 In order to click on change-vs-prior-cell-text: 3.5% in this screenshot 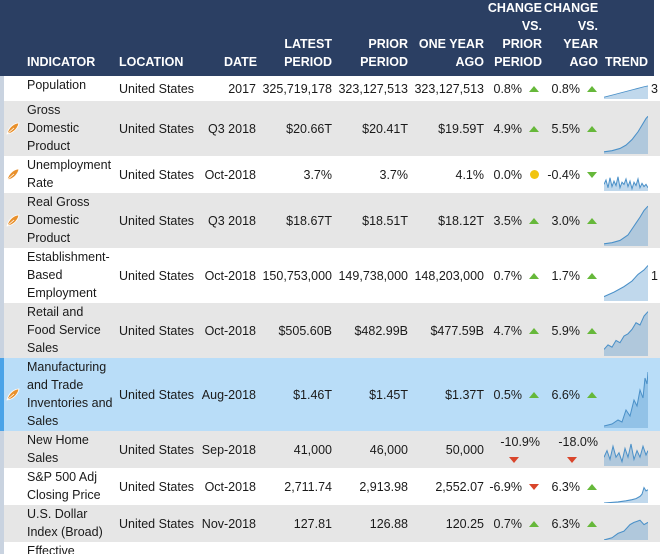, I will do `click(508, 220)`.